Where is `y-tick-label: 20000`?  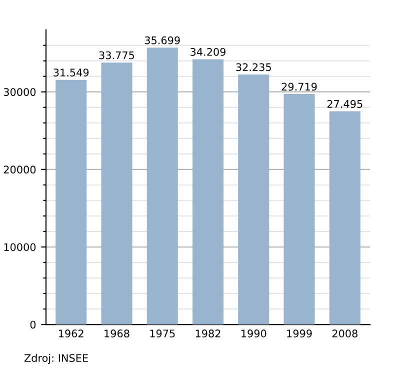 y-tick-label: 20000 is located at coordinates (20, 170).